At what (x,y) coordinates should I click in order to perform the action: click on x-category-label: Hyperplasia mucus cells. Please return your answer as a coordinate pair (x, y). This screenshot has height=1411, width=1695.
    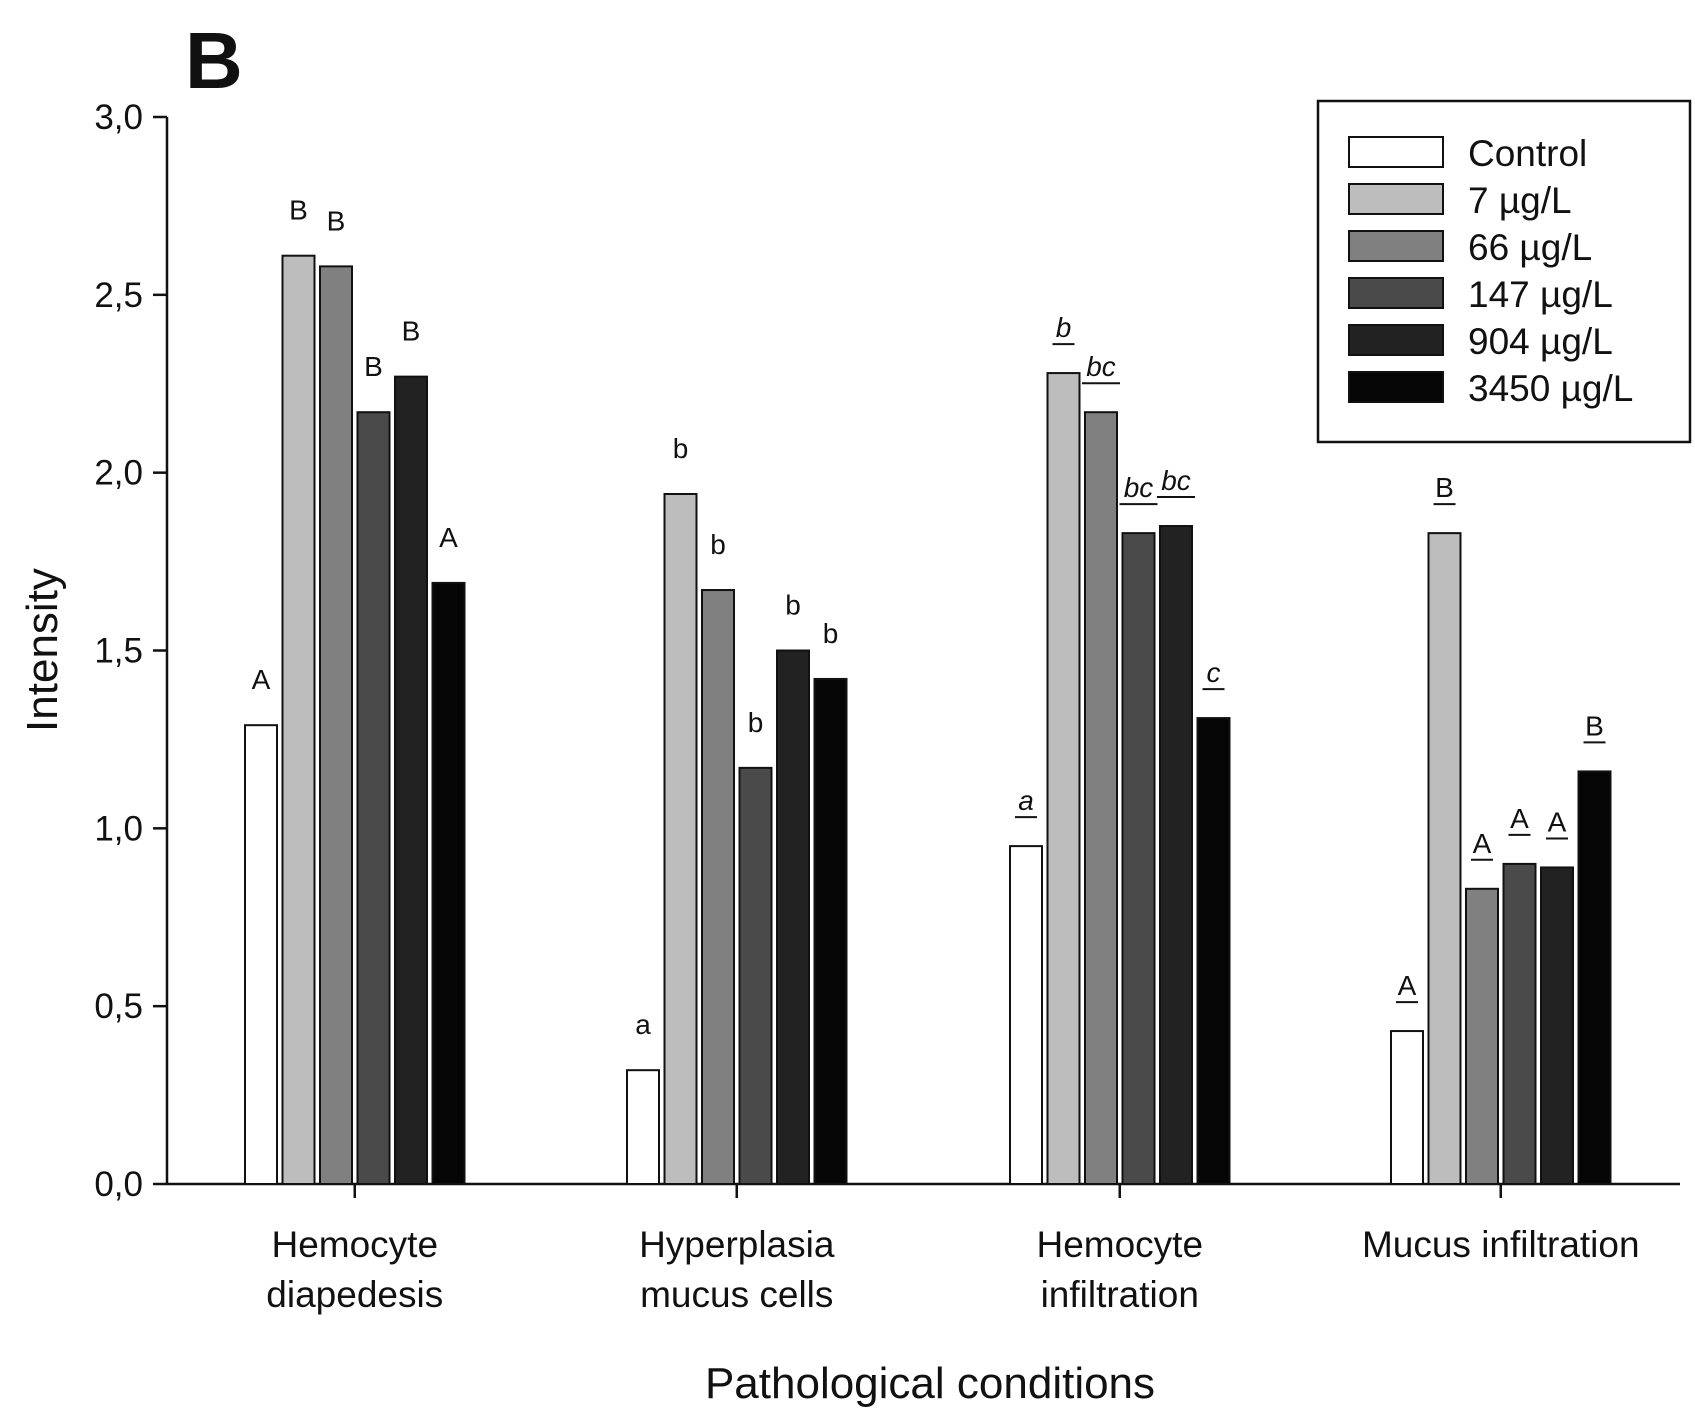
    Looking at the image, I should click on (737, 1269).